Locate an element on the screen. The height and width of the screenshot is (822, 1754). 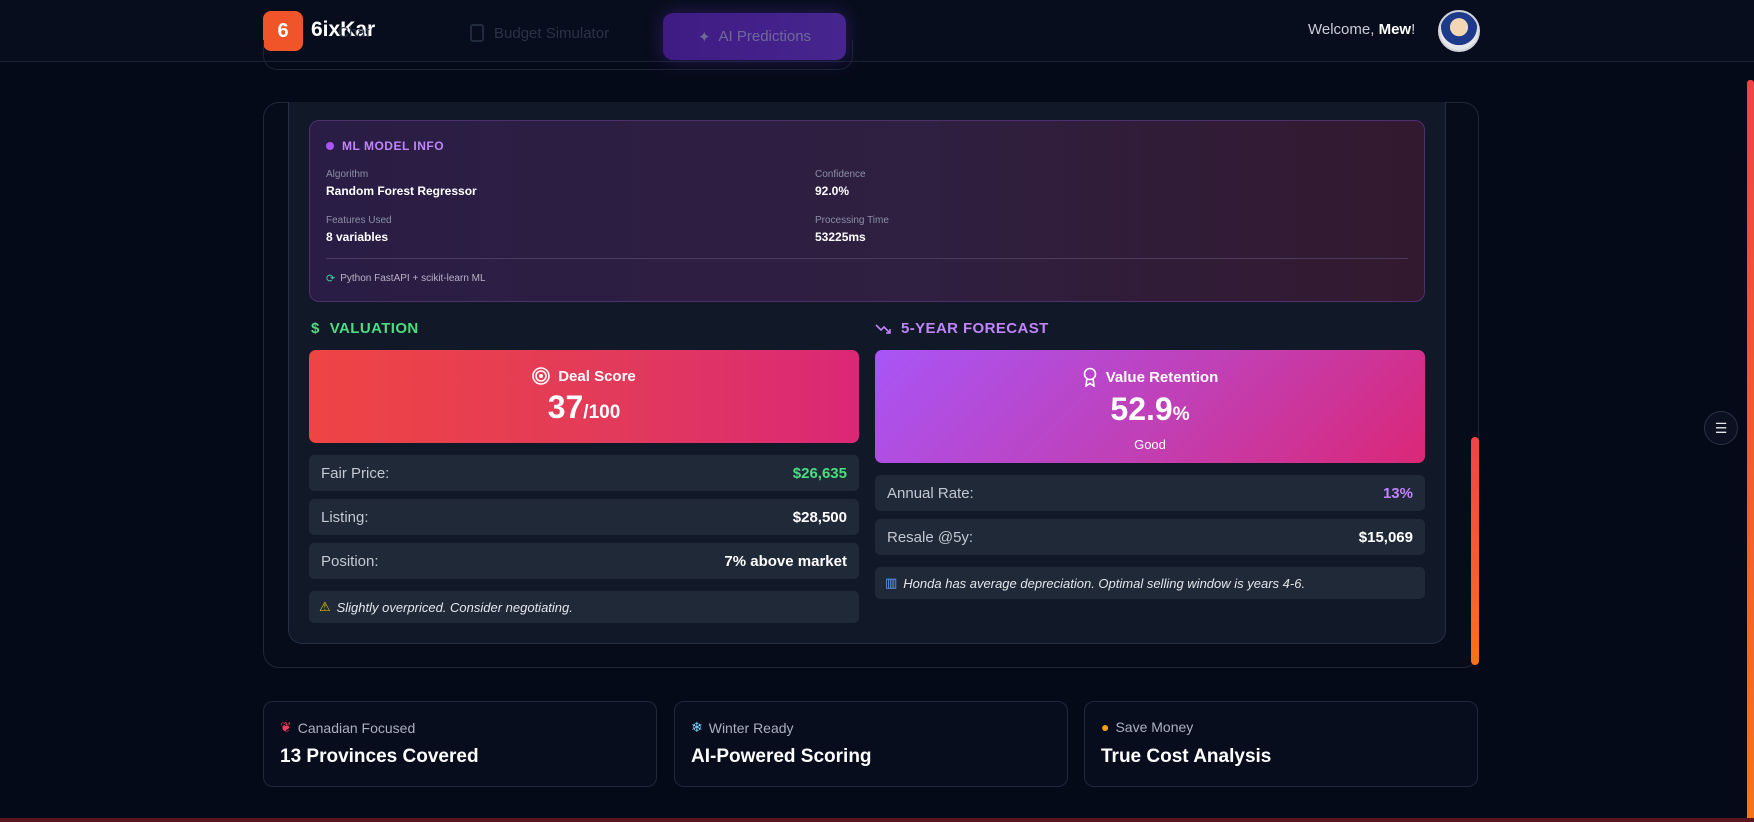
fair-price-row: Fair Price: $26,635 is located at coordinates (584, 473).